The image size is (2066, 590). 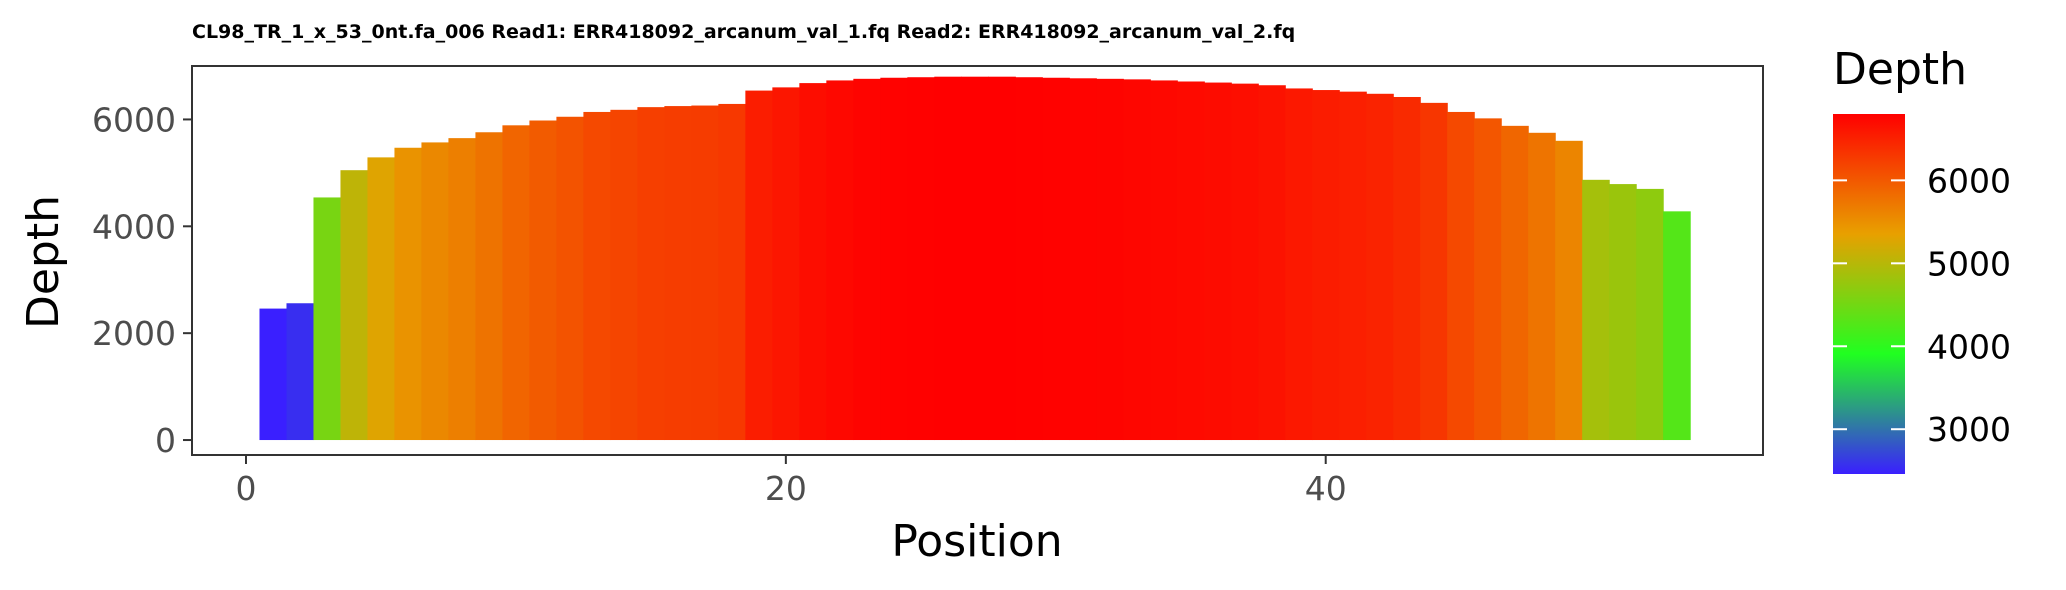 What do you see at coordinates (142, 280) in the screenshot?
I see `y-axis: 0 2000 4000 6000` at bounding box center [142, 280].